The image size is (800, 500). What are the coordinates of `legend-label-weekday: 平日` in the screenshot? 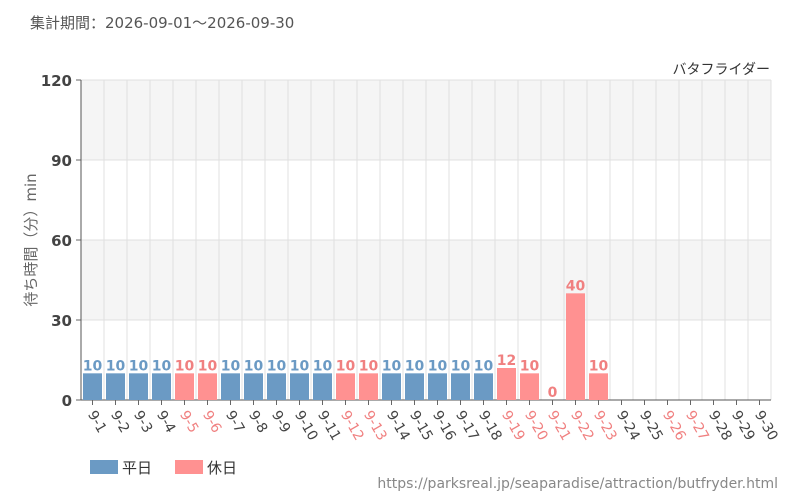 It's located at (137, 468).